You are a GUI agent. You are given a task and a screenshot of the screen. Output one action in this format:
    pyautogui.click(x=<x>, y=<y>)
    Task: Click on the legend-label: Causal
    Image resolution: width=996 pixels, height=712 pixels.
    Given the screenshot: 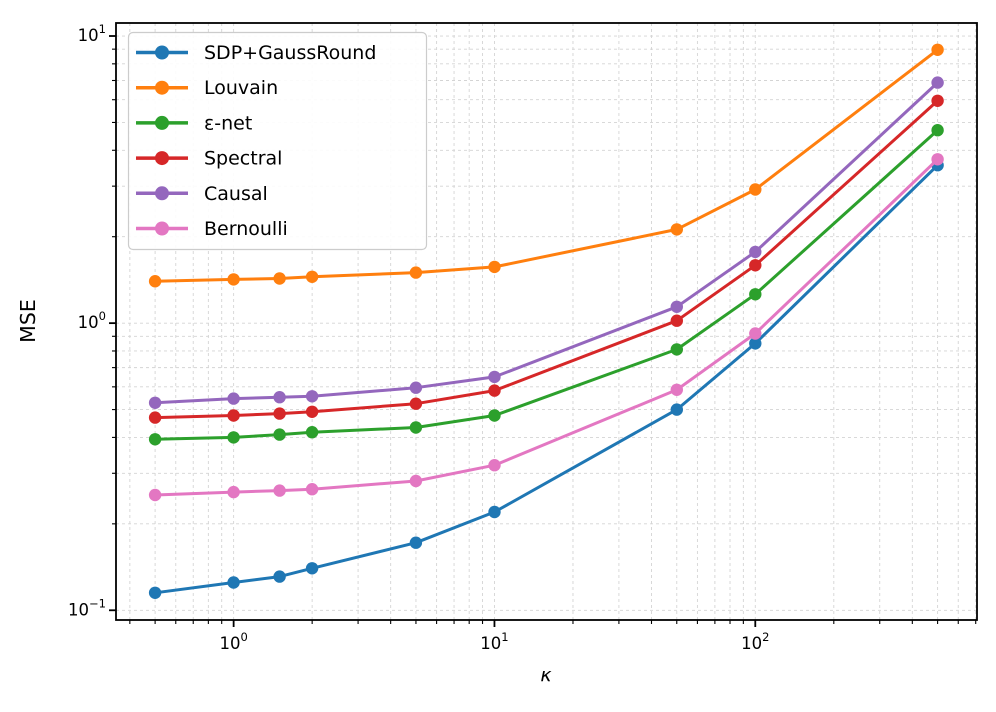 What is the action you would take?
    pyautogui.click(x=236, y=194)
    